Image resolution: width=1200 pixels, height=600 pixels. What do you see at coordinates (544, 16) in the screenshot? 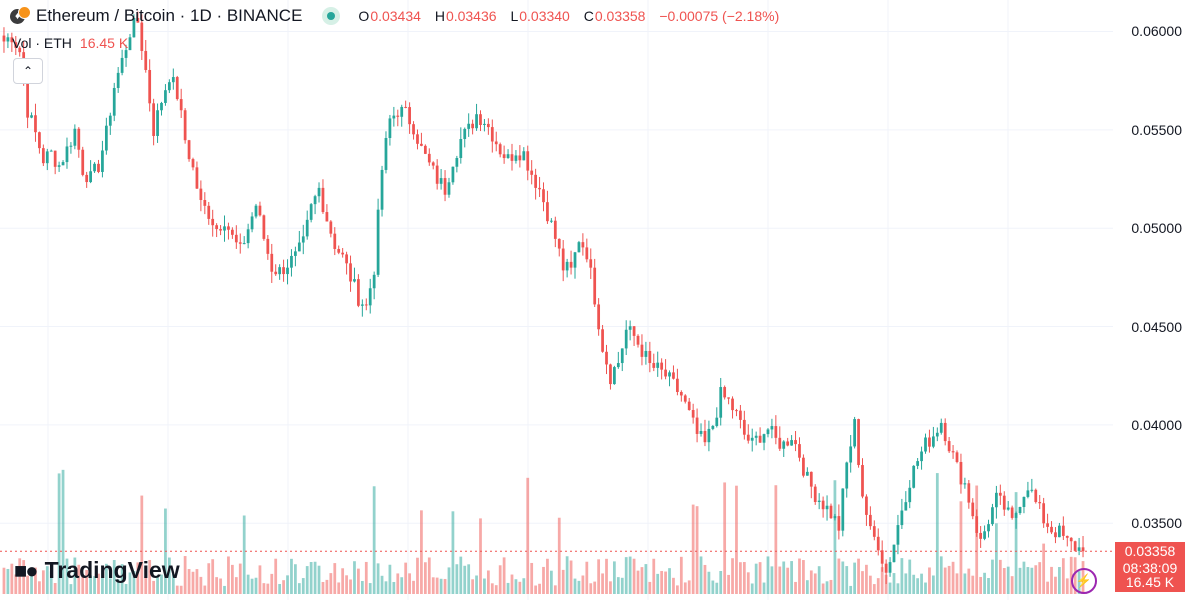
I see `low-value: 0.03340` at bounding box center [544, 16].